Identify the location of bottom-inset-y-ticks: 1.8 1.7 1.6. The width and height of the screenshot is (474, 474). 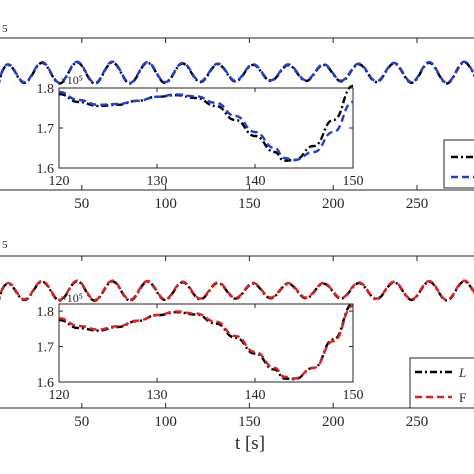
(195, 348).